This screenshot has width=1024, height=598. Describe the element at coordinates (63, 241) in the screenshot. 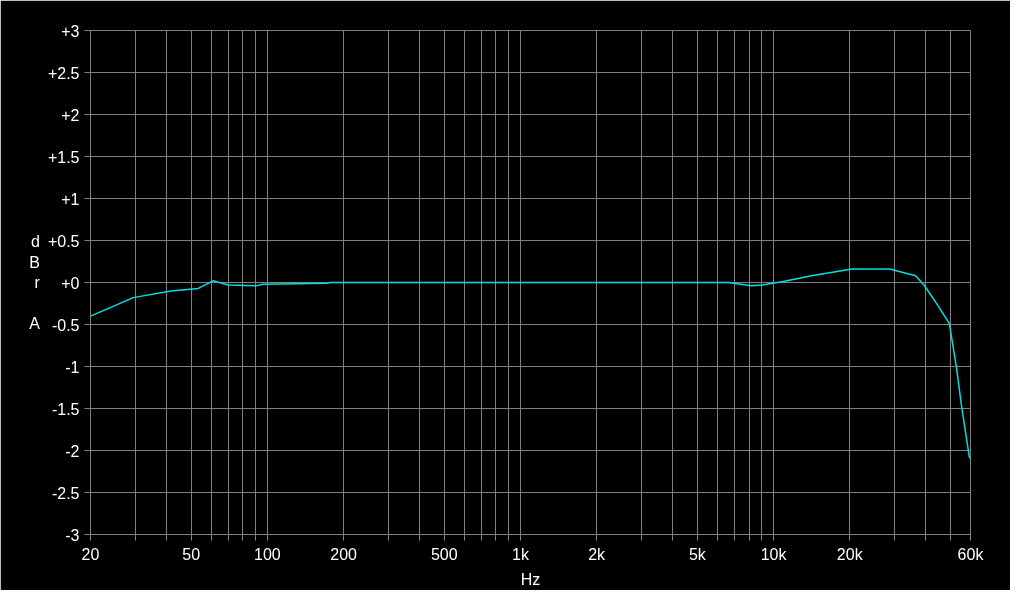

I see `y-tick-label: +0.5` at that location.